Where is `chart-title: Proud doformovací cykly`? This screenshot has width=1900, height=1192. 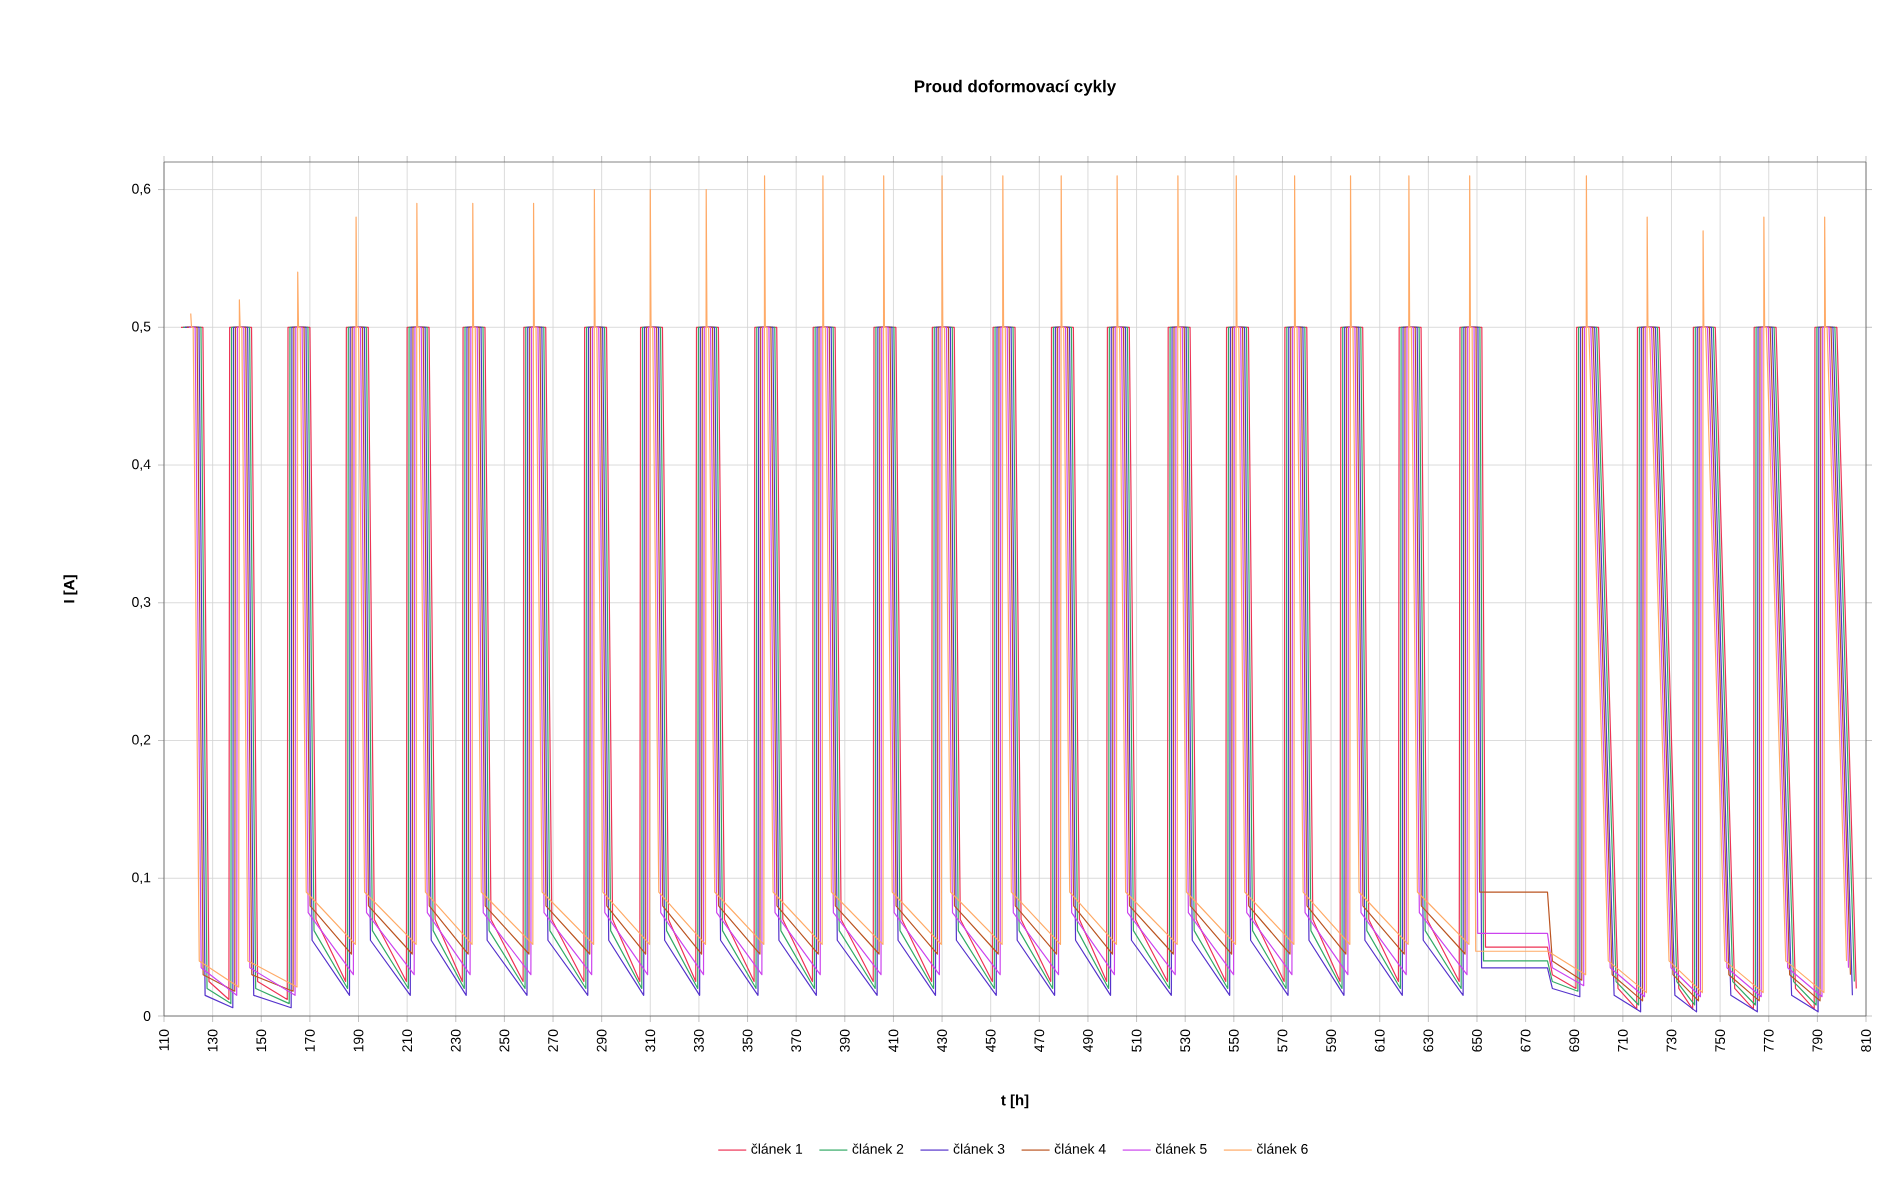 chart-title: Proud doformovací cykly is located at coordinates (1015, 87).